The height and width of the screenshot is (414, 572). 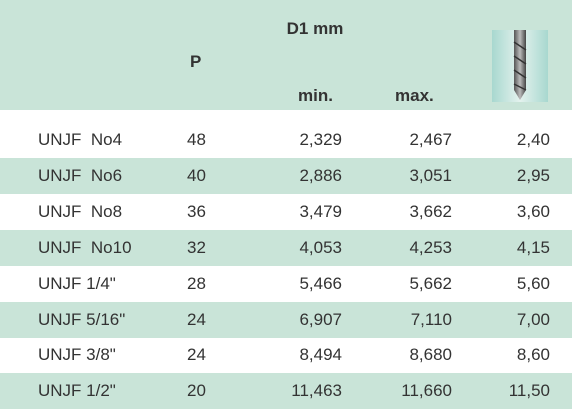 I want to click on nominal-cell: 3,60, so click(x=533, y=211).